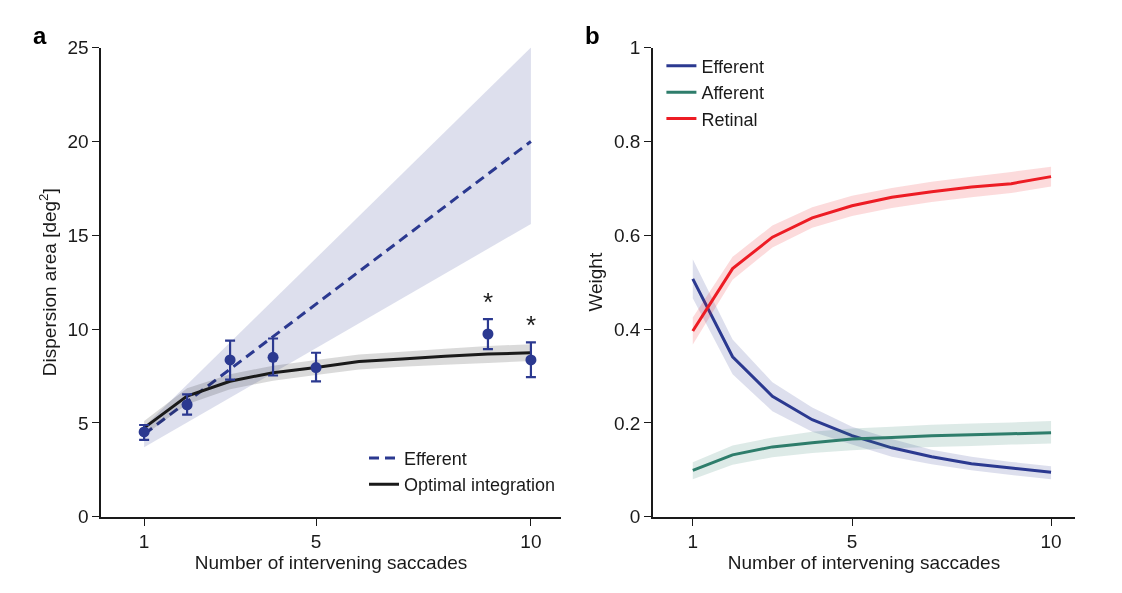 The width and height of the screenshot is (1122, 593). Describe the element at coordinates (627, 329) in the screenshot. I see `y-tick-label: 0.4` at that location.